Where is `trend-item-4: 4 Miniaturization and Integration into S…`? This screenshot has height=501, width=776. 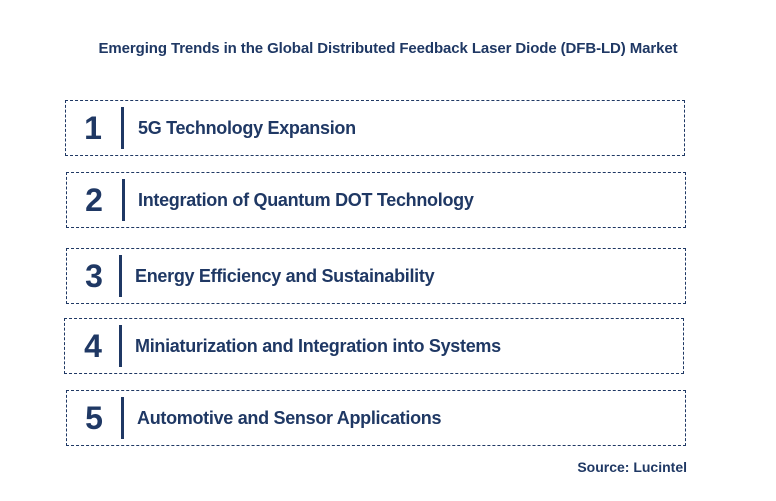 trend-item-4: 4 Miniaturization and Integration into S… is located at coordinates (374, 346).